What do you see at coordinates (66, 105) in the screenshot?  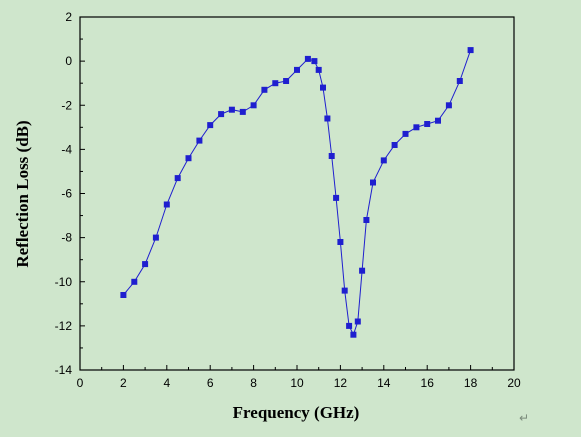 I see `y-tick-label: -2` at bounding box center [66, 105].